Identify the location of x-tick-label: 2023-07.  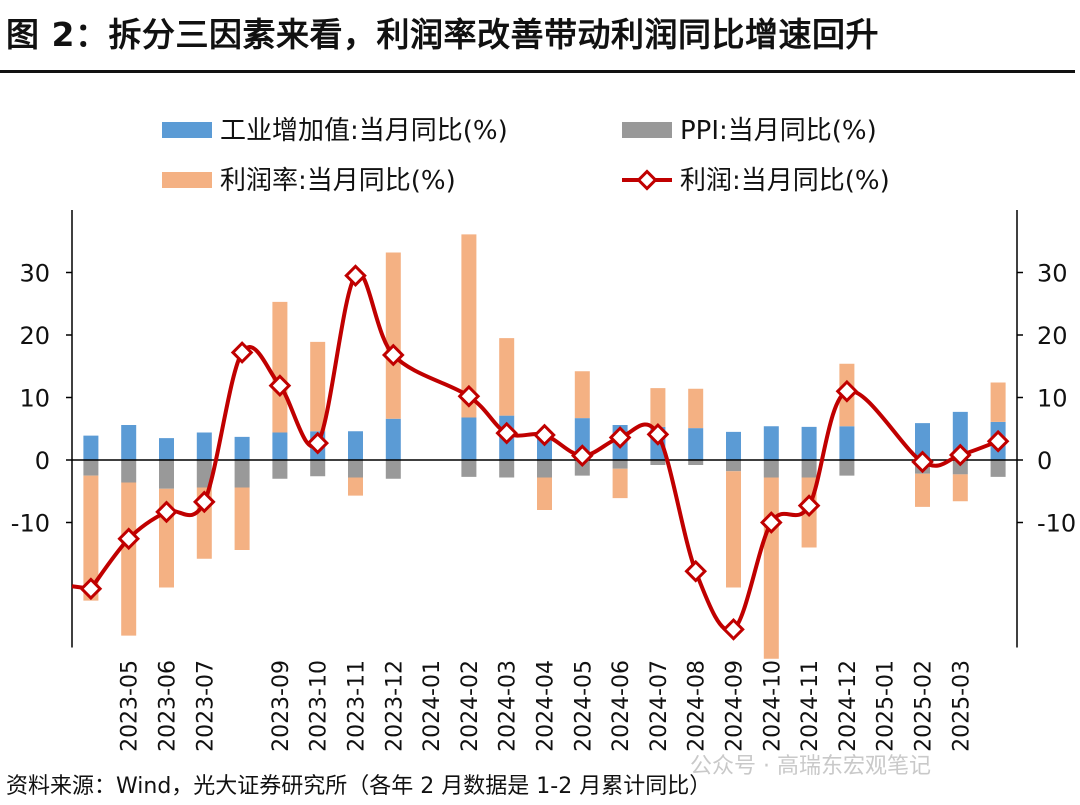
(205, 706).